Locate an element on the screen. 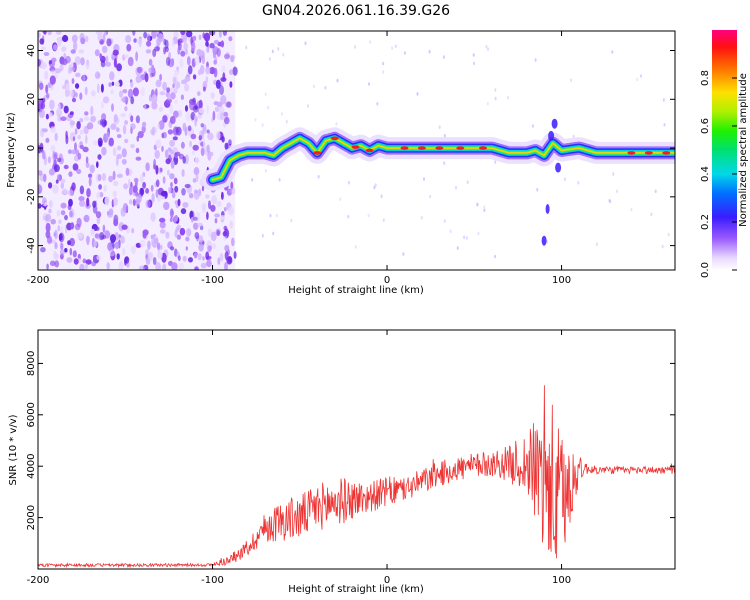 The width and height of the screenshot is (750, 600). burst-blob is located at coordinates (544, 240).